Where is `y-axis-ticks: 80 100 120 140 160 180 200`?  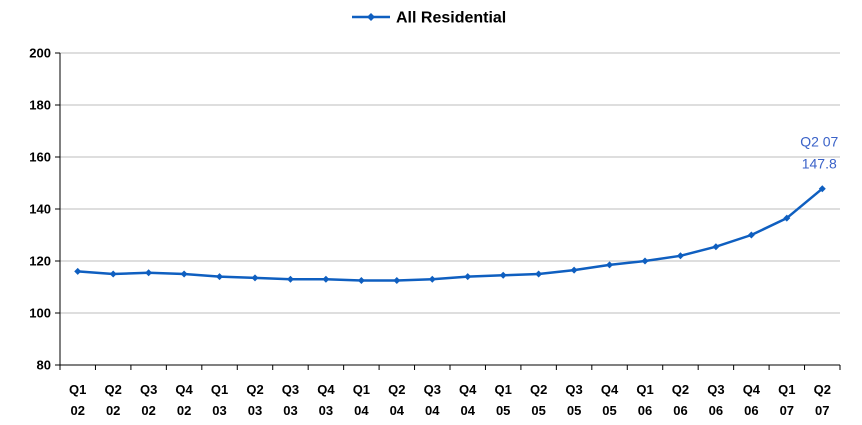 y-axis-ticks: 80 100 120 140 160 180 200 is located at coordinates (44, 209).